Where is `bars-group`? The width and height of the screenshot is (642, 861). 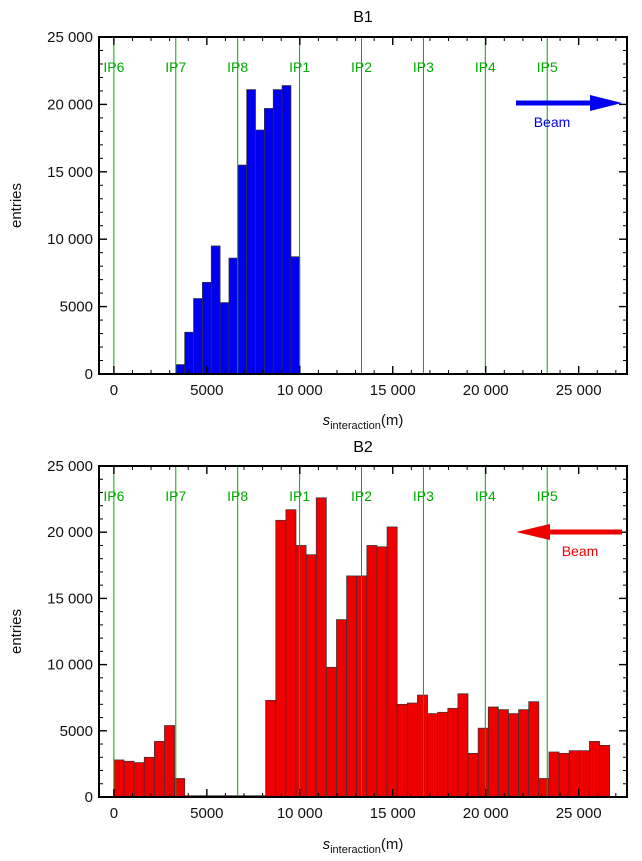 bars-group is located at coordinates (238, 230).